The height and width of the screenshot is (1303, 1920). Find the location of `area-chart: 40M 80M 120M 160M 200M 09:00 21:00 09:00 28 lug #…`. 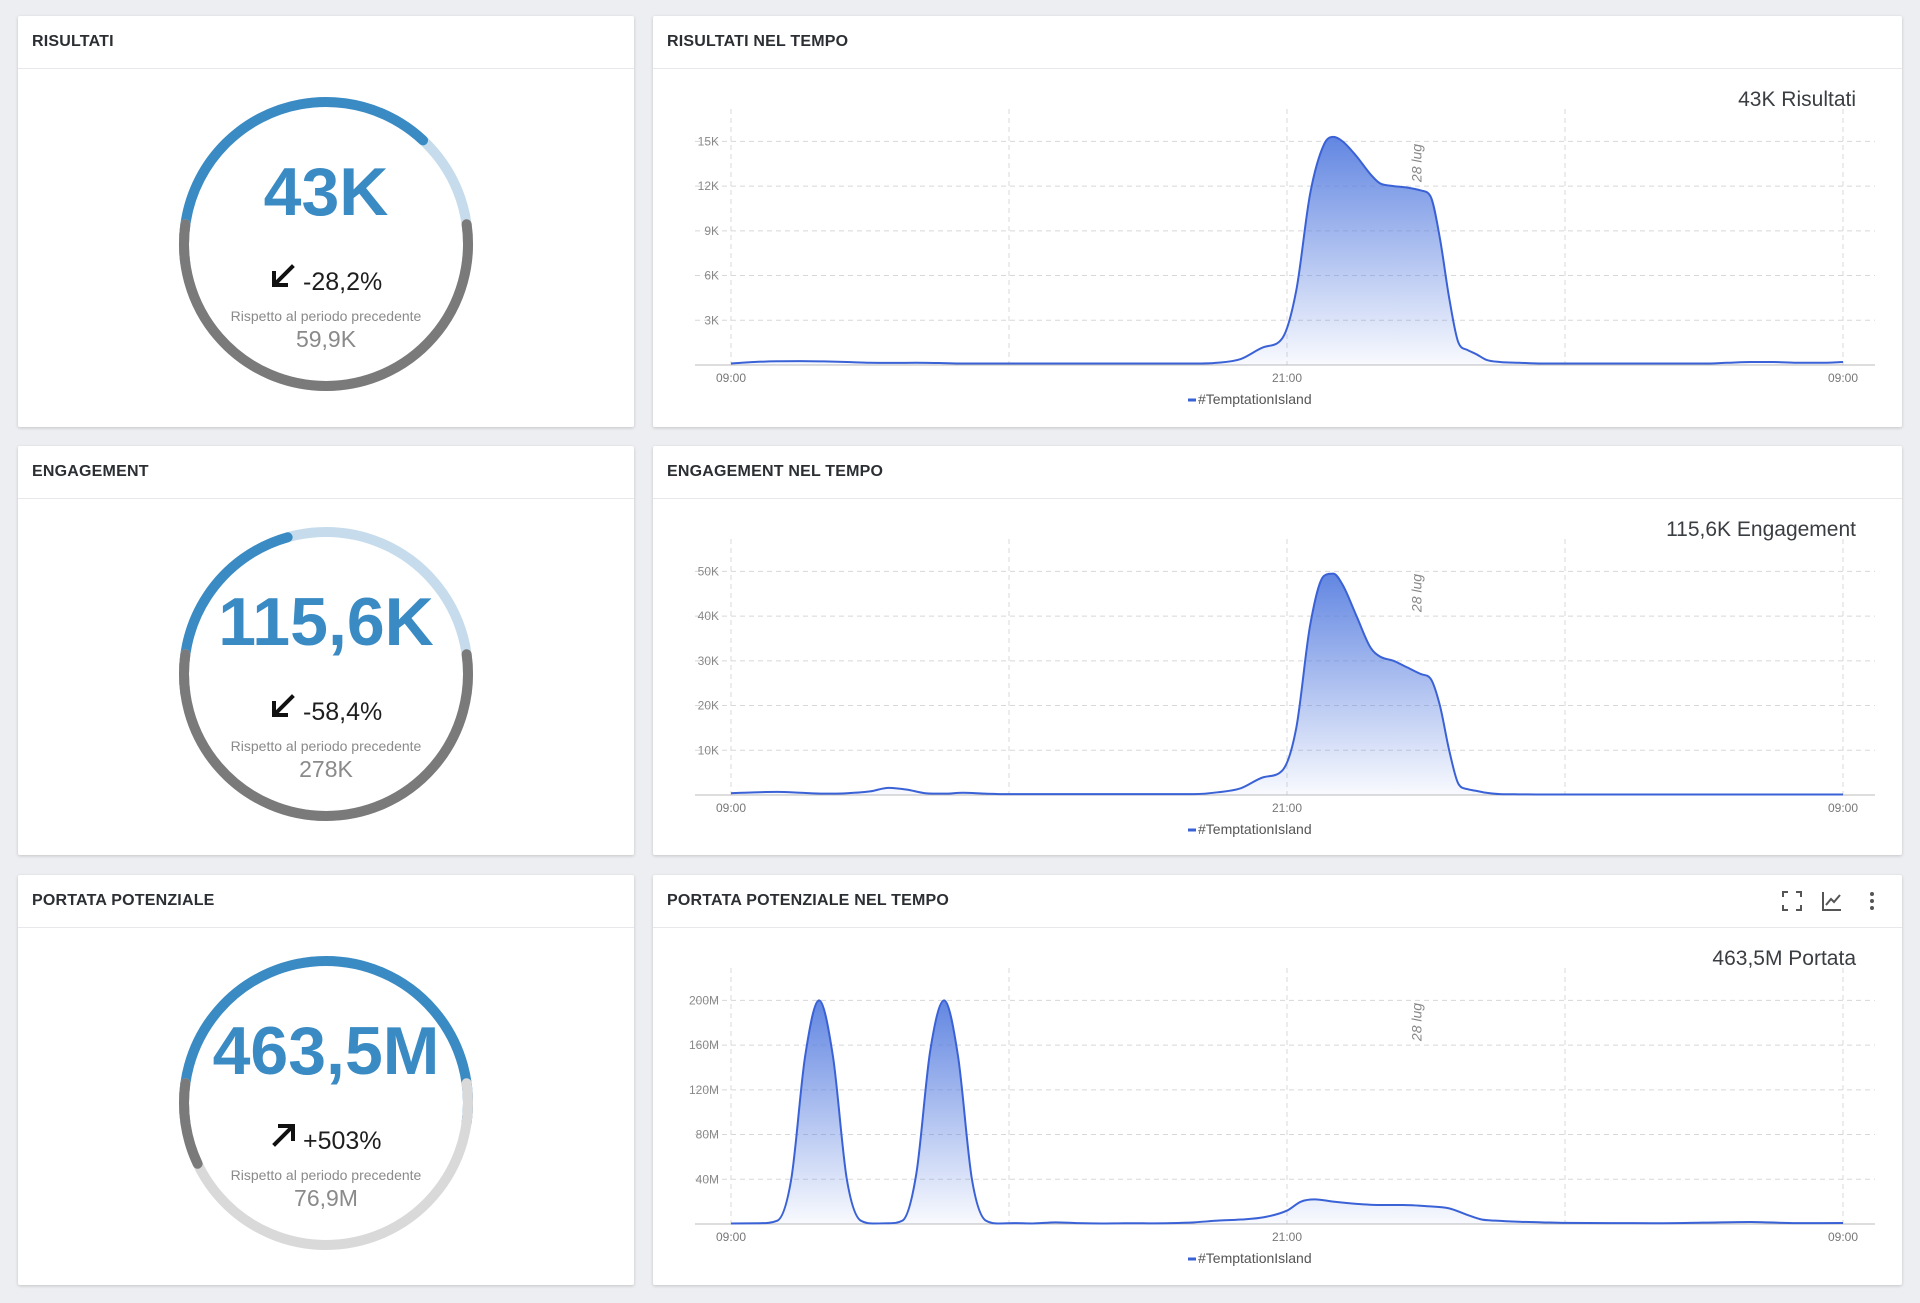

area-chart: 40M 80M 120M 160M 200M 09:00 21:00 09:00 28 lug #… is located at coordinates (1282, 1117).